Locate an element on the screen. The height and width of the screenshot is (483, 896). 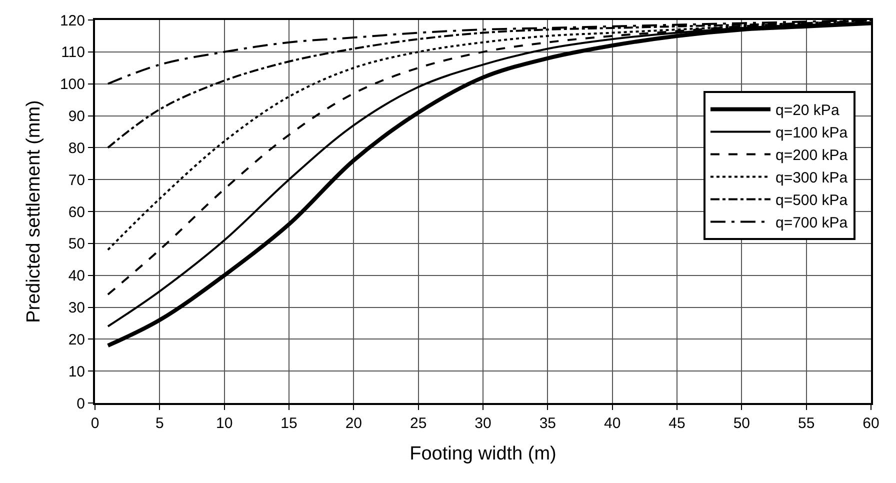
x-tick-label: 15 is located at coordinates (289, 423).